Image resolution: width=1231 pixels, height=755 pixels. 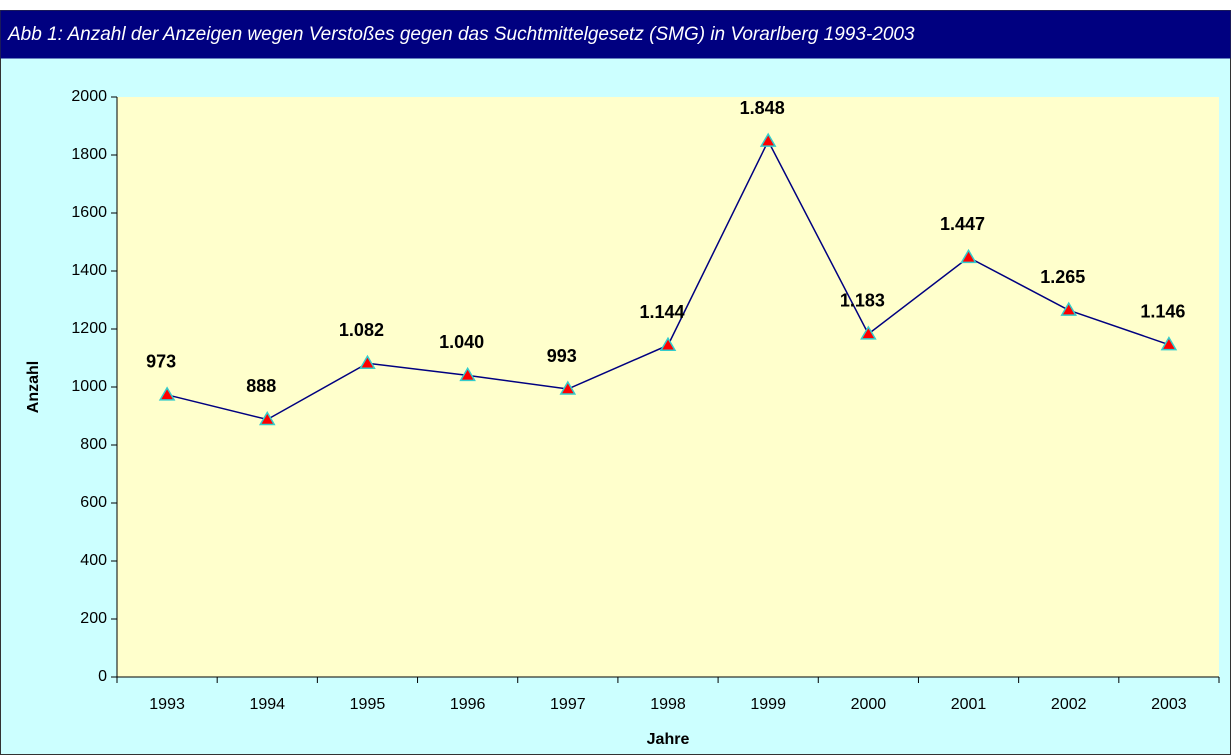 What do you see at coordinates (267, 704) in the screenshot?
I see `x-tick-label: 1994` at bounding box center [267, 704].